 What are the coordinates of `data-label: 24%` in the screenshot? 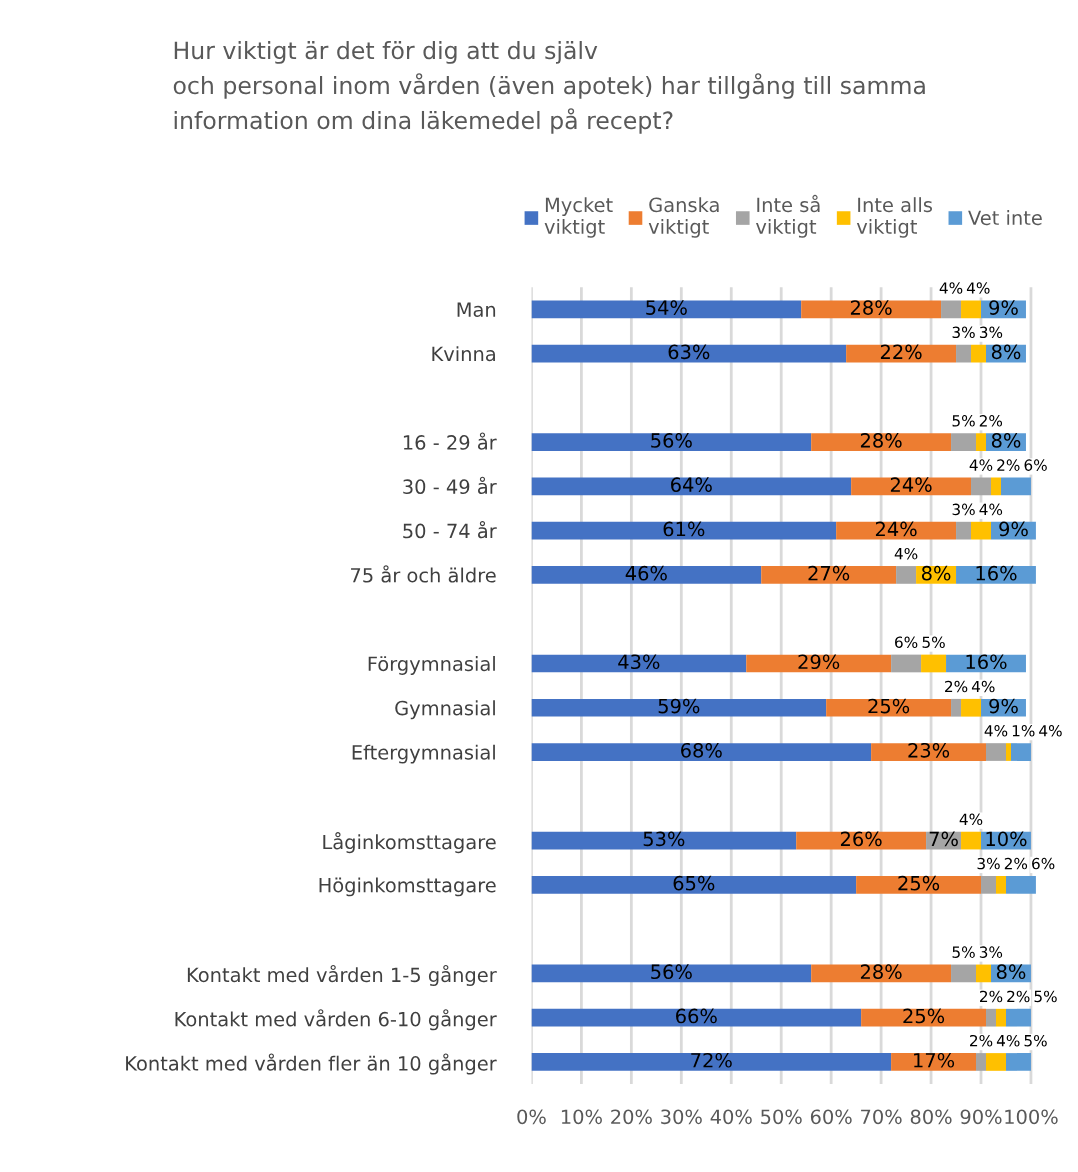 It's located at (896, 529).